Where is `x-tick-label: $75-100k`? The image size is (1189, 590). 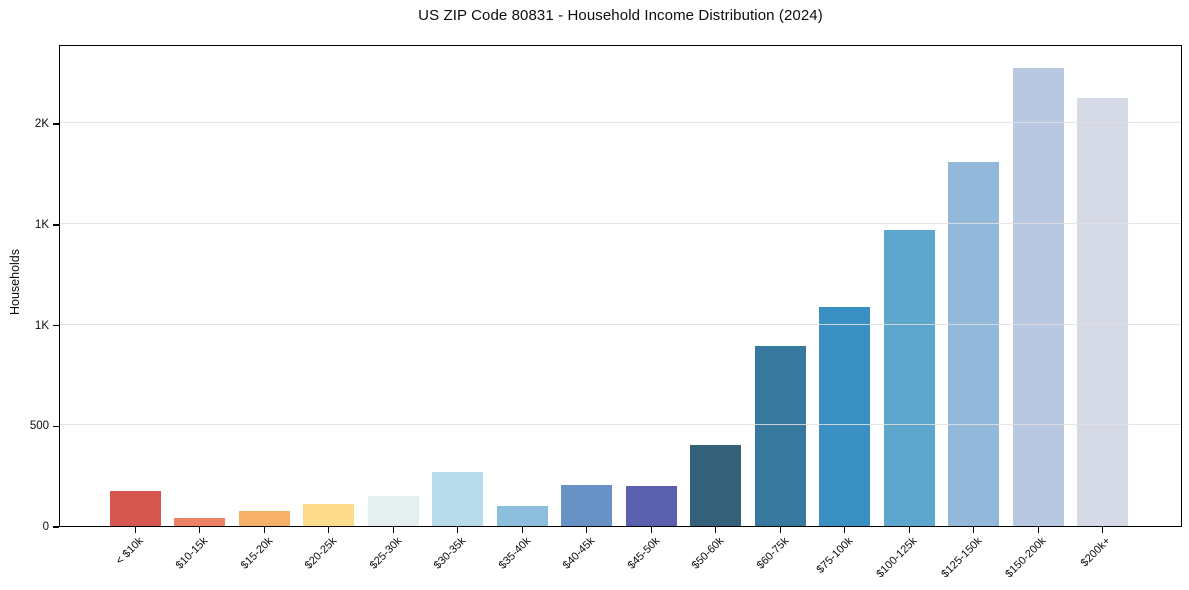 x-tick-label: $75-100k is located at coordinates (835, 555).